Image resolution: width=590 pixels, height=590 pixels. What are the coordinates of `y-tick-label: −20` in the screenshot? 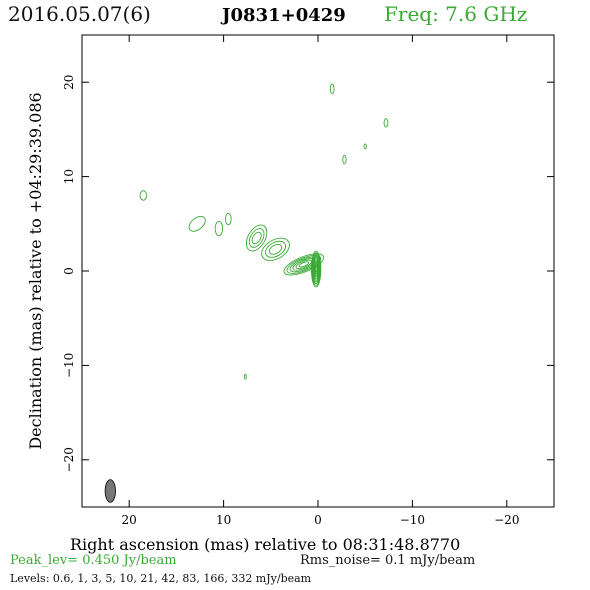 It's located at (69, 459).